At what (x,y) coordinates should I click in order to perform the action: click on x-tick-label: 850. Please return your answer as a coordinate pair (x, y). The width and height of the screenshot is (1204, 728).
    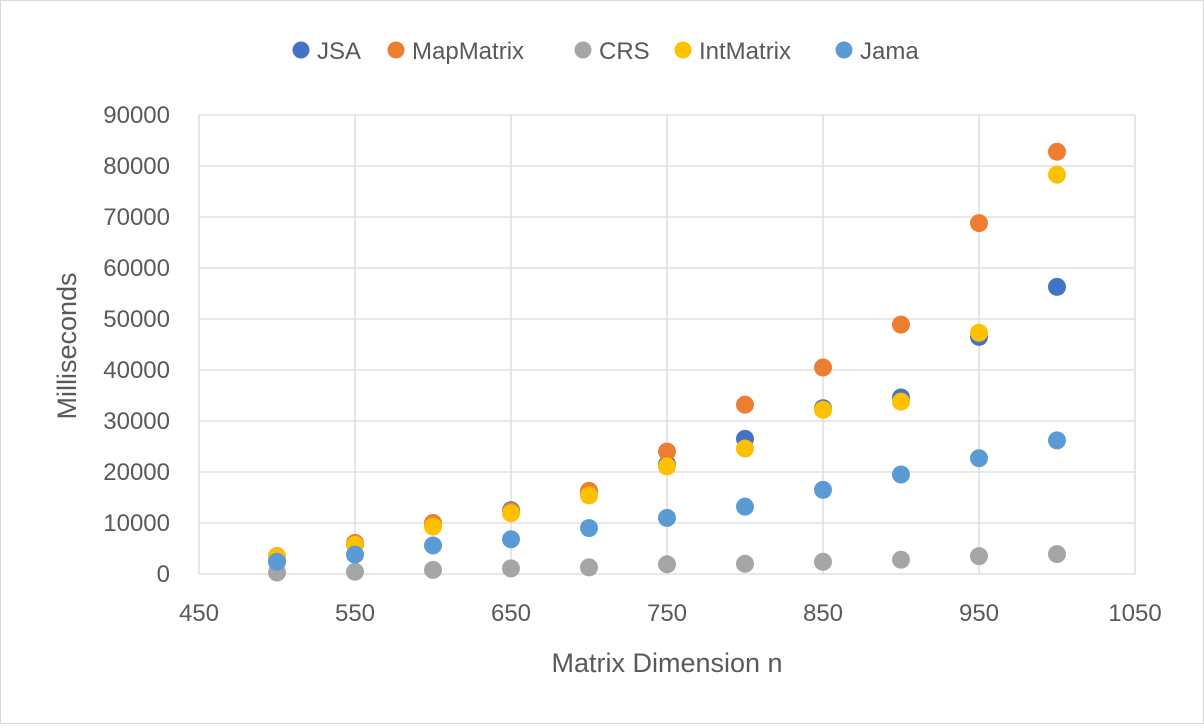
    Looking at the image, I should click on (823, 613).